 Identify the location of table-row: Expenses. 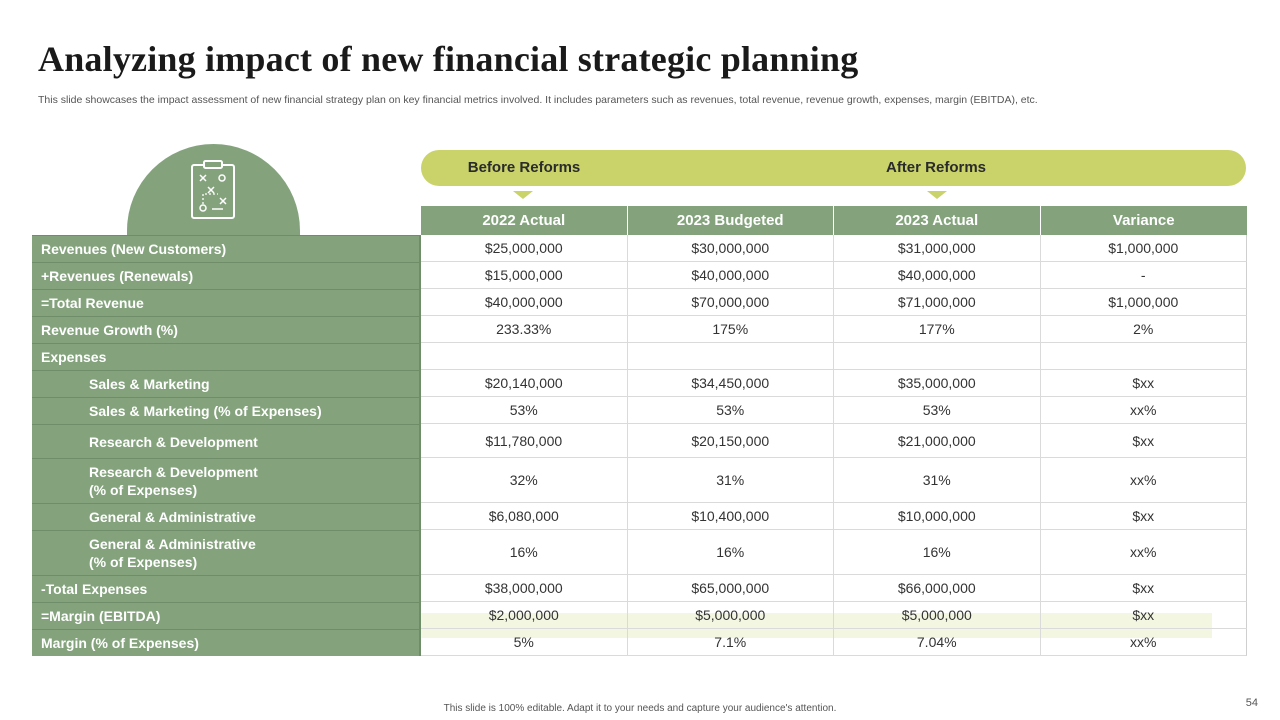
(639, 356).